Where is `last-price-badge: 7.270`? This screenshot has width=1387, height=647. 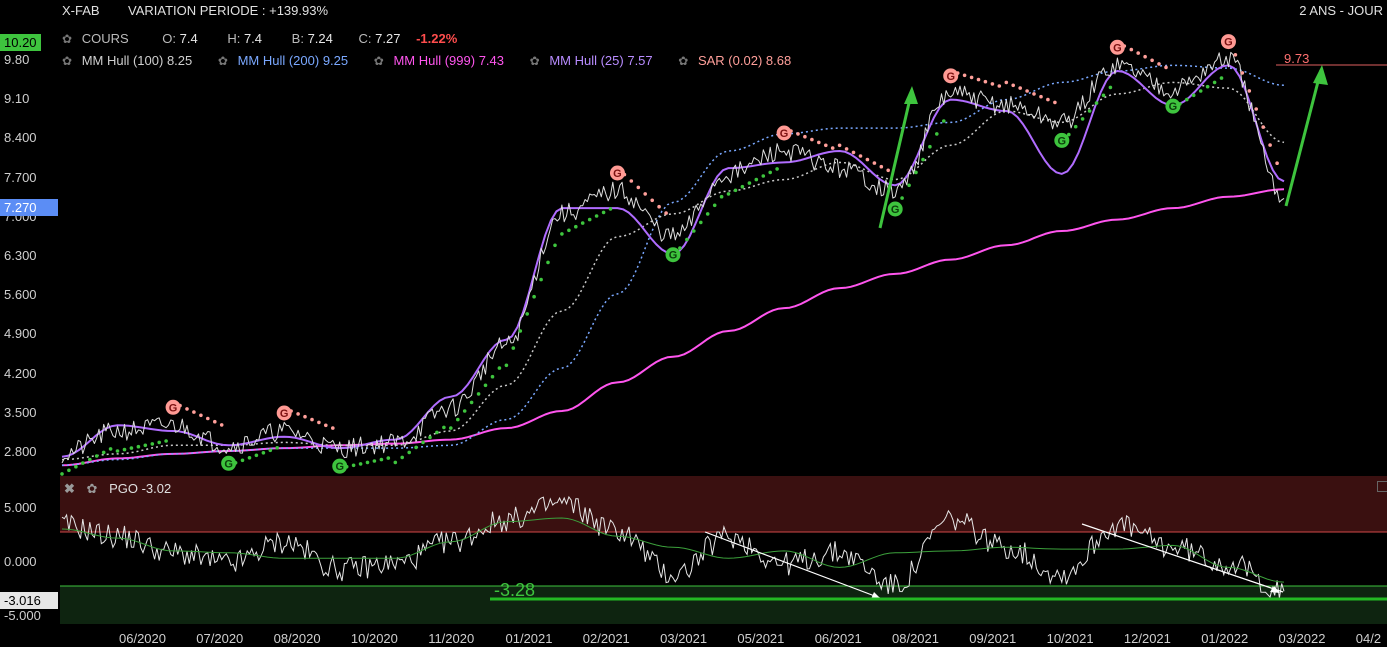 last-price-badge: 7.270 is located at coordinates (29, 207).